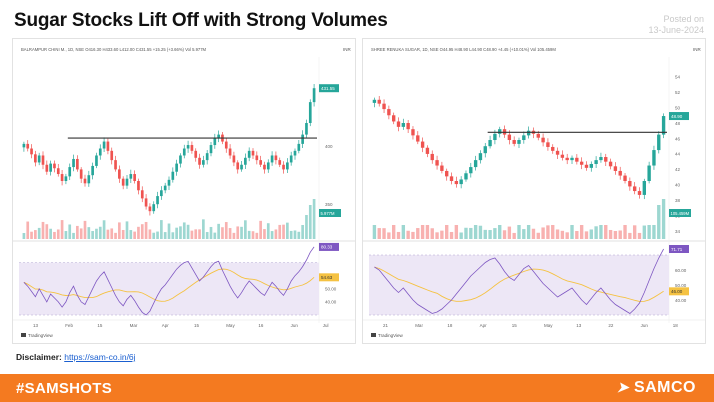  Describe the element at coordinates (328, 88) in the screenshot. I see `last-price-label: 431.55` at that location.